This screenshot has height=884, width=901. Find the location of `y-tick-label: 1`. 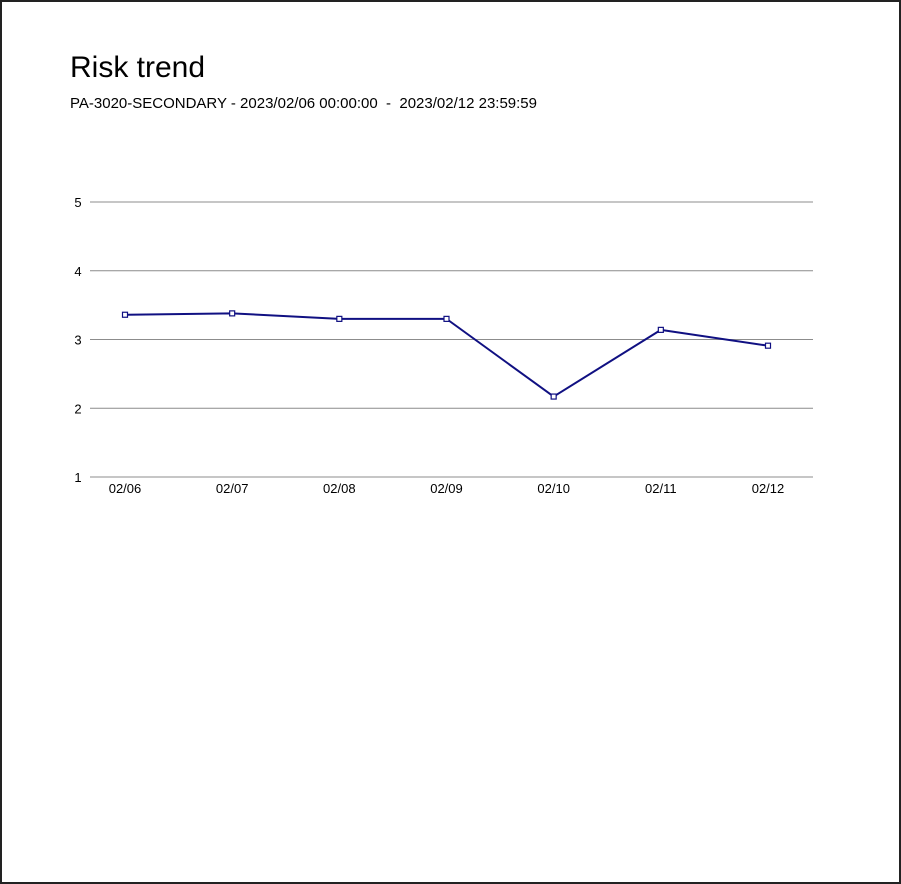

y-tick-label: 1 is located at coordinates (77, 477).